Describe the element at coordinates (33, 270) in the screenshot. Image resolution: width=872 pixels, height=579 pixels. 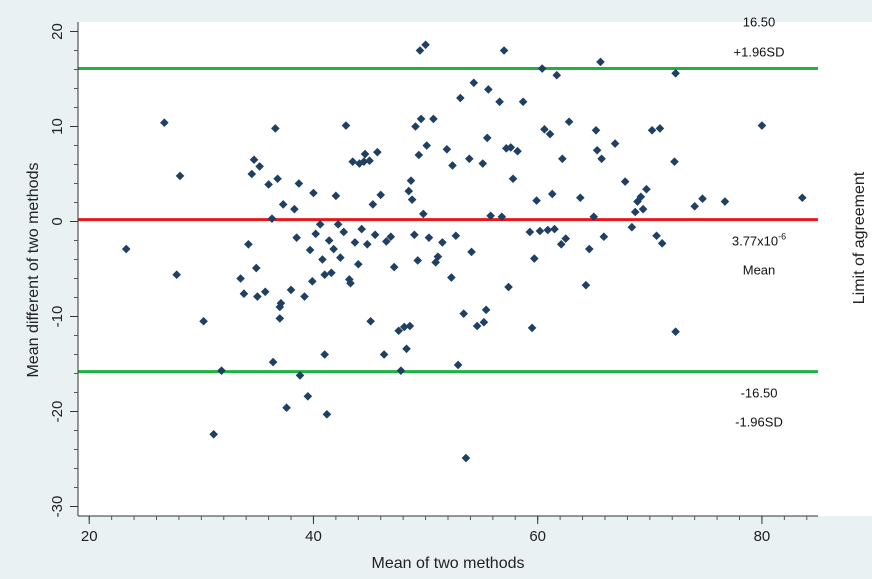
I see `y-axis-title: Mean different of two methods` at that location.